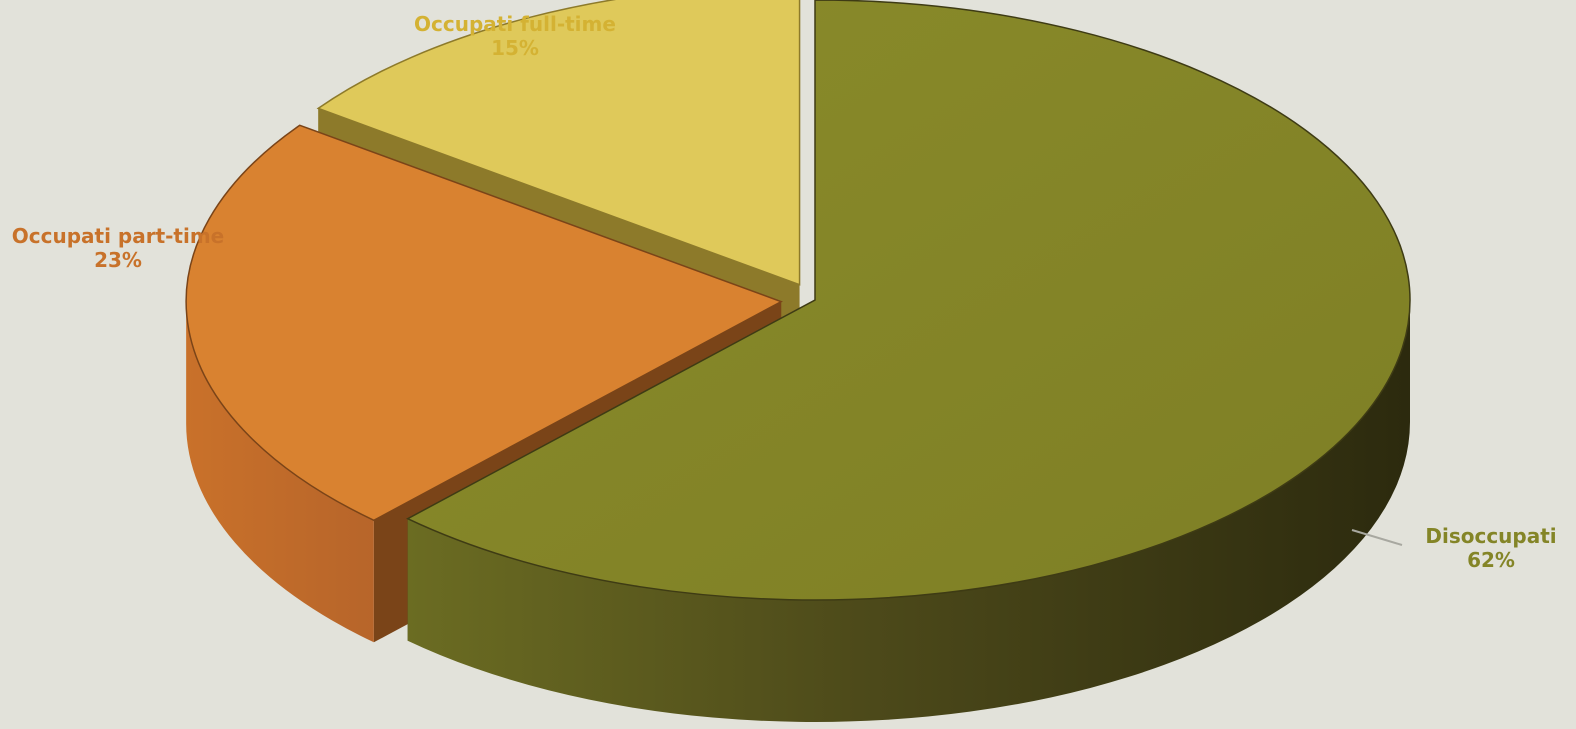 The image size is (1576, 729). Describe the element at coordinates (515, 24) in the screenshot. I see `label-full-time-name: Occupati full-time` at that location.